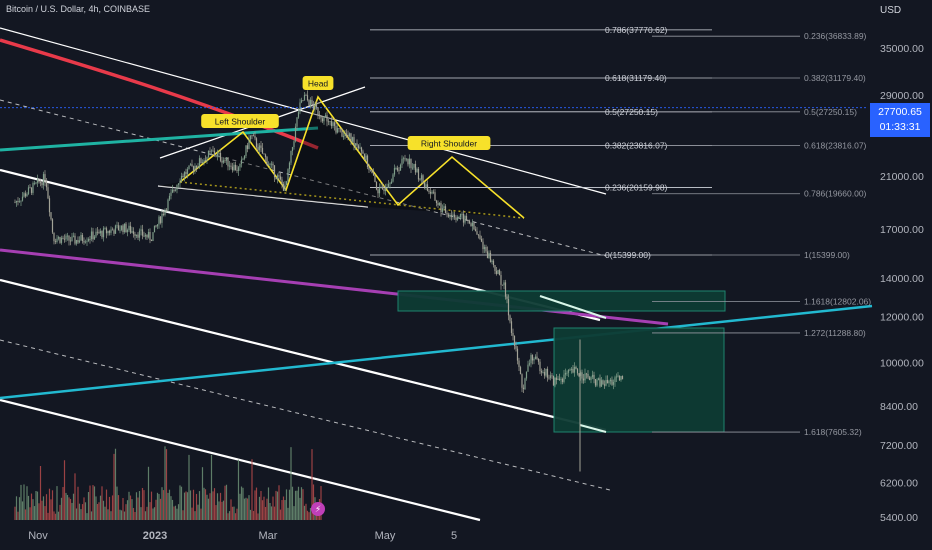  I want to click on currency-label: USD, so click(891, 10).